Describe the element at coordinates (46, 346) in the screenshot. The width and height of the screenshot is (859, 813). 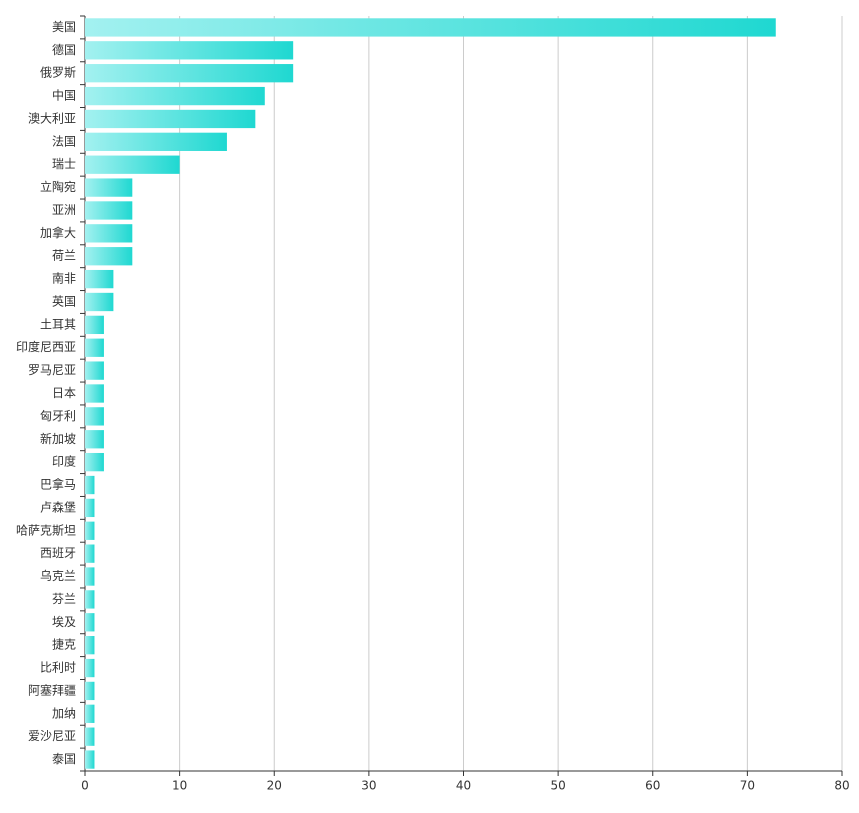
I see `y-tick-label: 印度尼西亚` at that location.